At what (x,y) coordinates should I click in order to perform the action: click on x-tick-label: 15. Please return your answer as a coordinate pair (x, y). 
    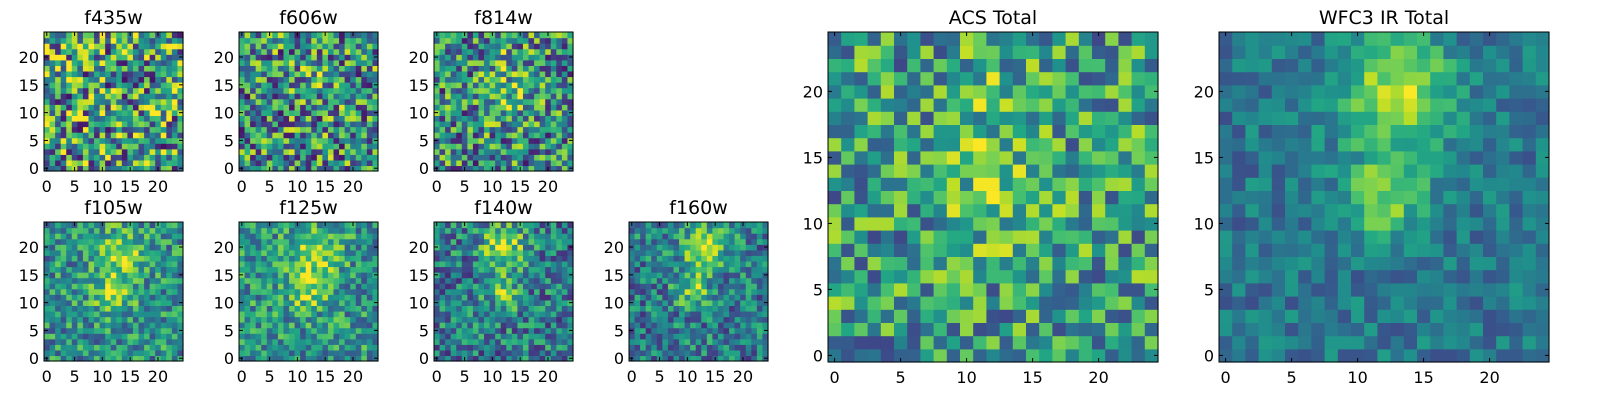
    Looking at the image, I should click on (520, 376).